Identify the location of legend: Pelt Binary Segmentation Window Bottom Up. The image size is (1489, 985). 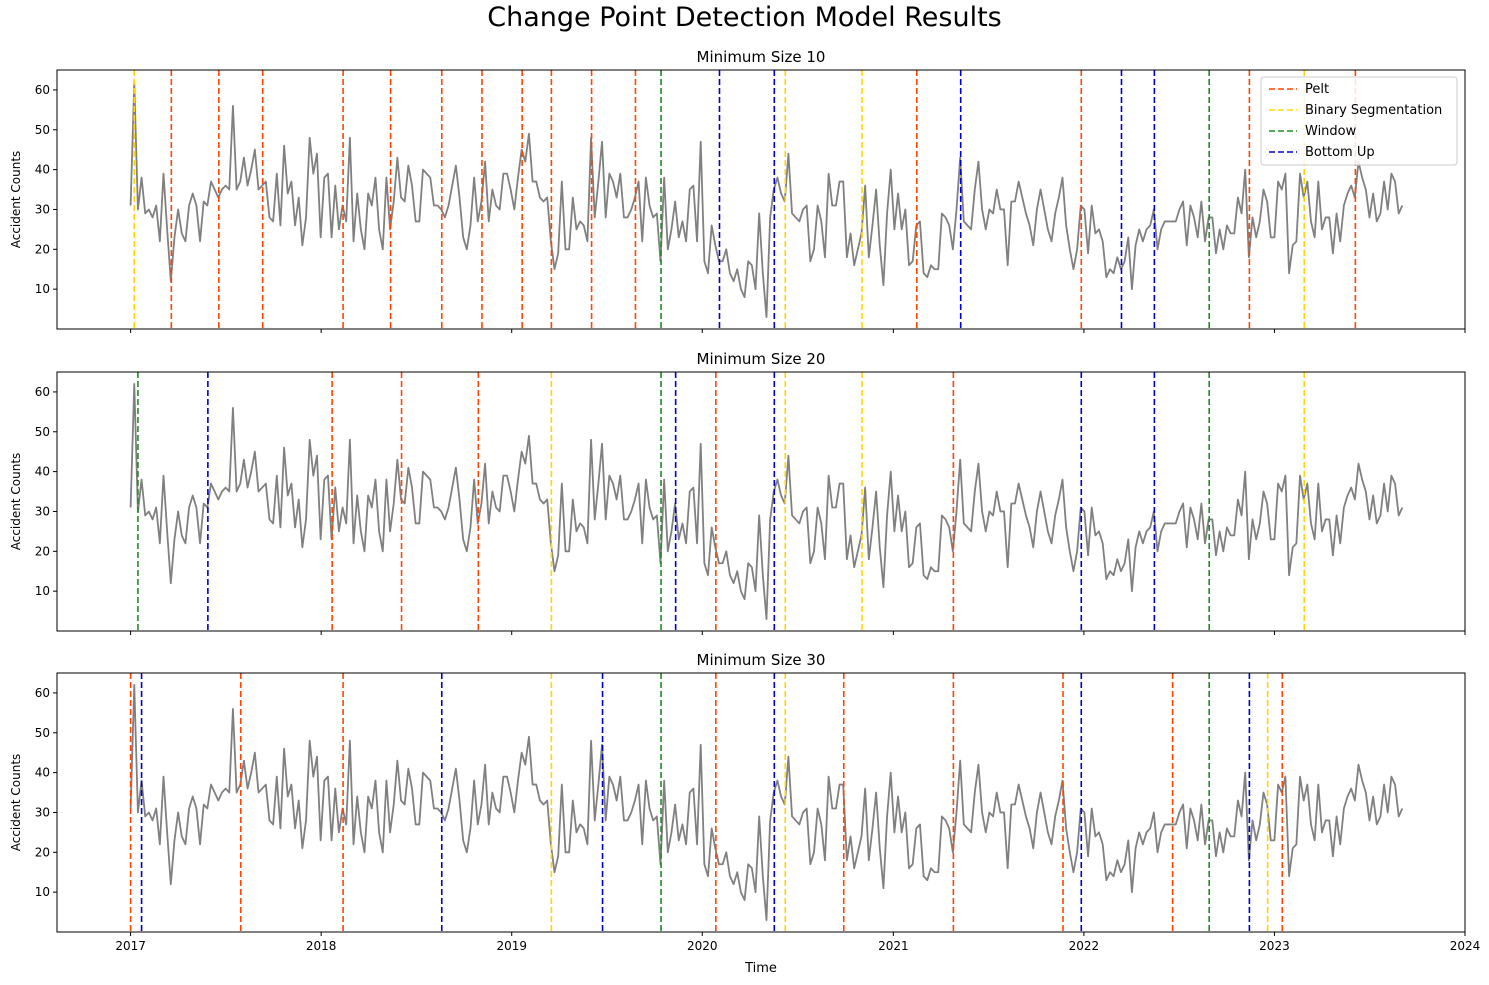
(1359, 121).